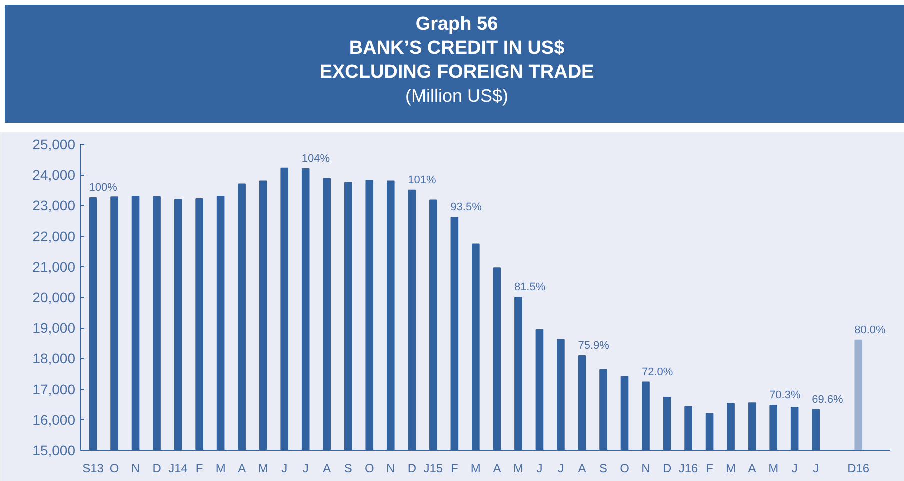 The width and height of the screenshot is (904, 481). Describe the element at coordinates (466, 208) in the screenshot. I see `annotation: 93.5%` at that location.